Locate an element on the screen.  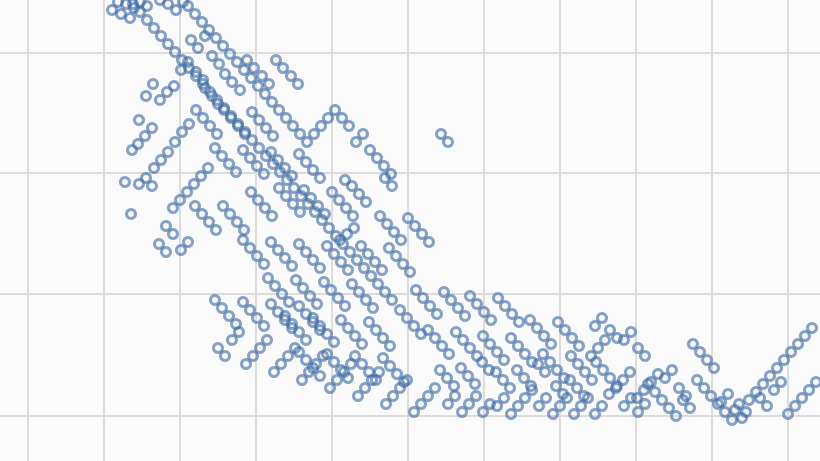
gridline-vertical is located at coordinates (256, 230).